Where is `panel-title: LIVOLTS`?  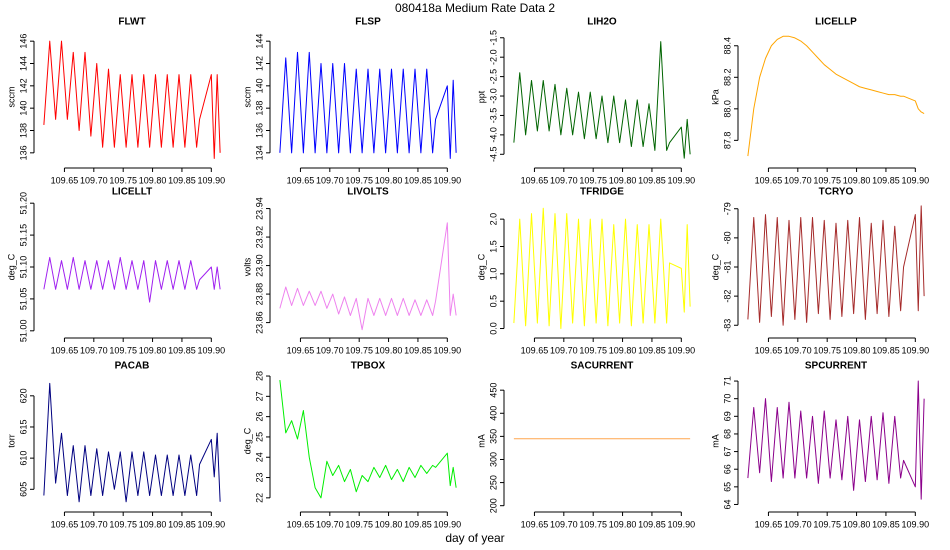 panel-title: LIVOLTS is located at coordinates (368, 192).